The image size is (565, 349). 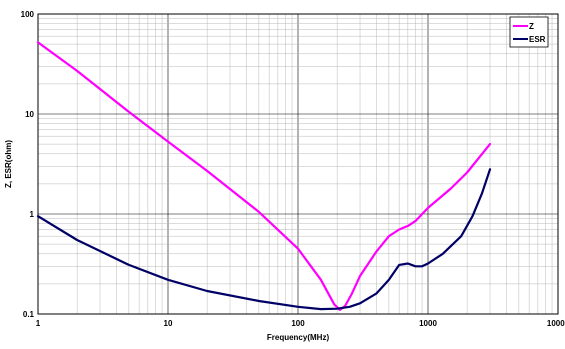 I want to click on y-tick-label: 100, so click(x=28, y=14).